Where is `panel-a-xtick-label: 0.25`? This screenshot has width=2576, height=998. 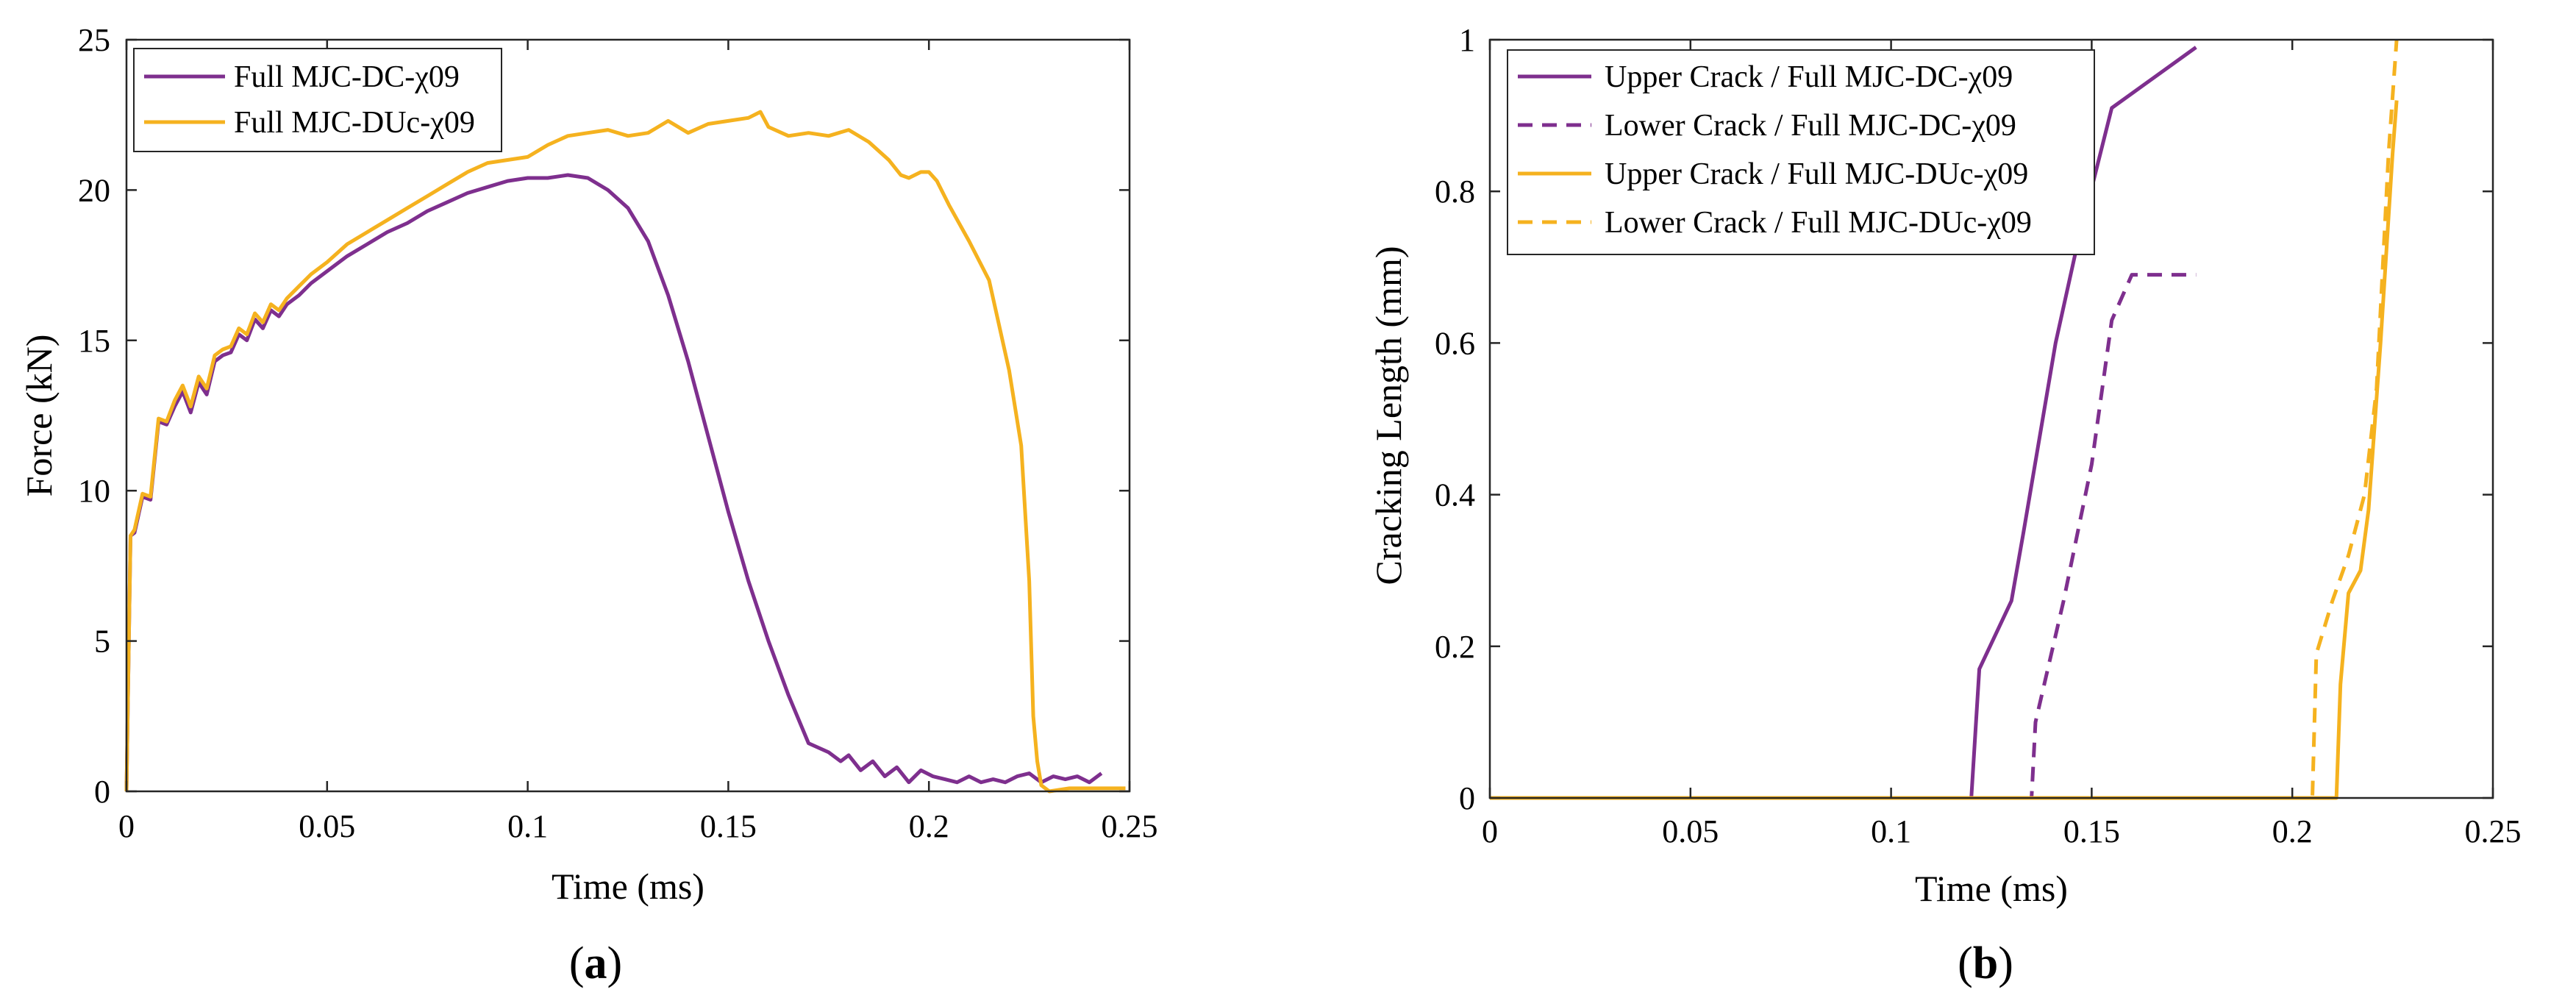
panel-a-xtick-label: 0.25 is located at coordinates (1130, 826).